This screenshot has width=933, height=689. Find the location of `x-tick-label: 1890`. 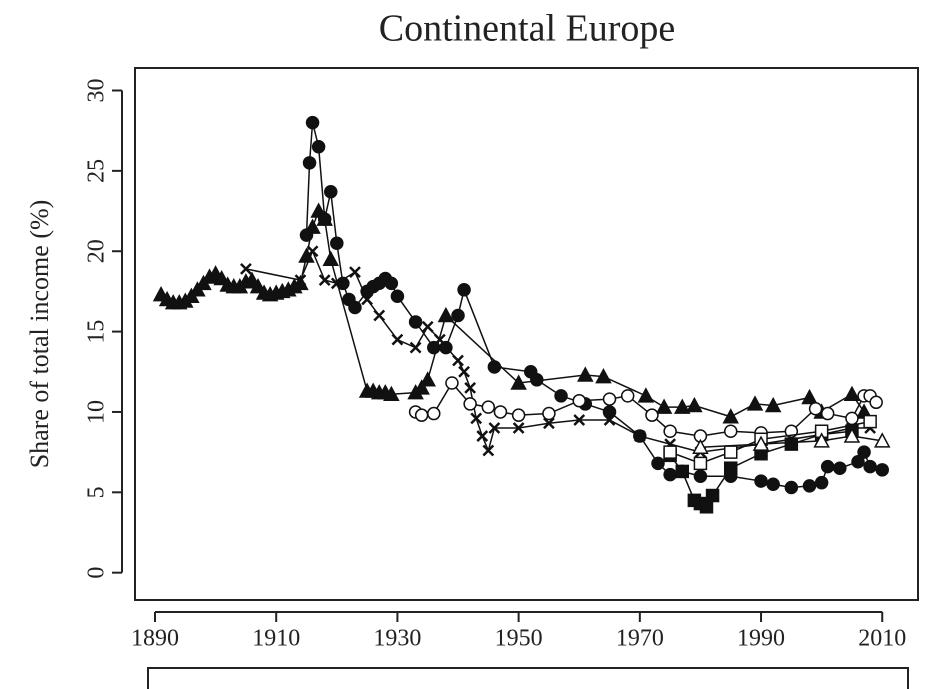

x-tick-label: 1890 is located at coordinates (155, 639).